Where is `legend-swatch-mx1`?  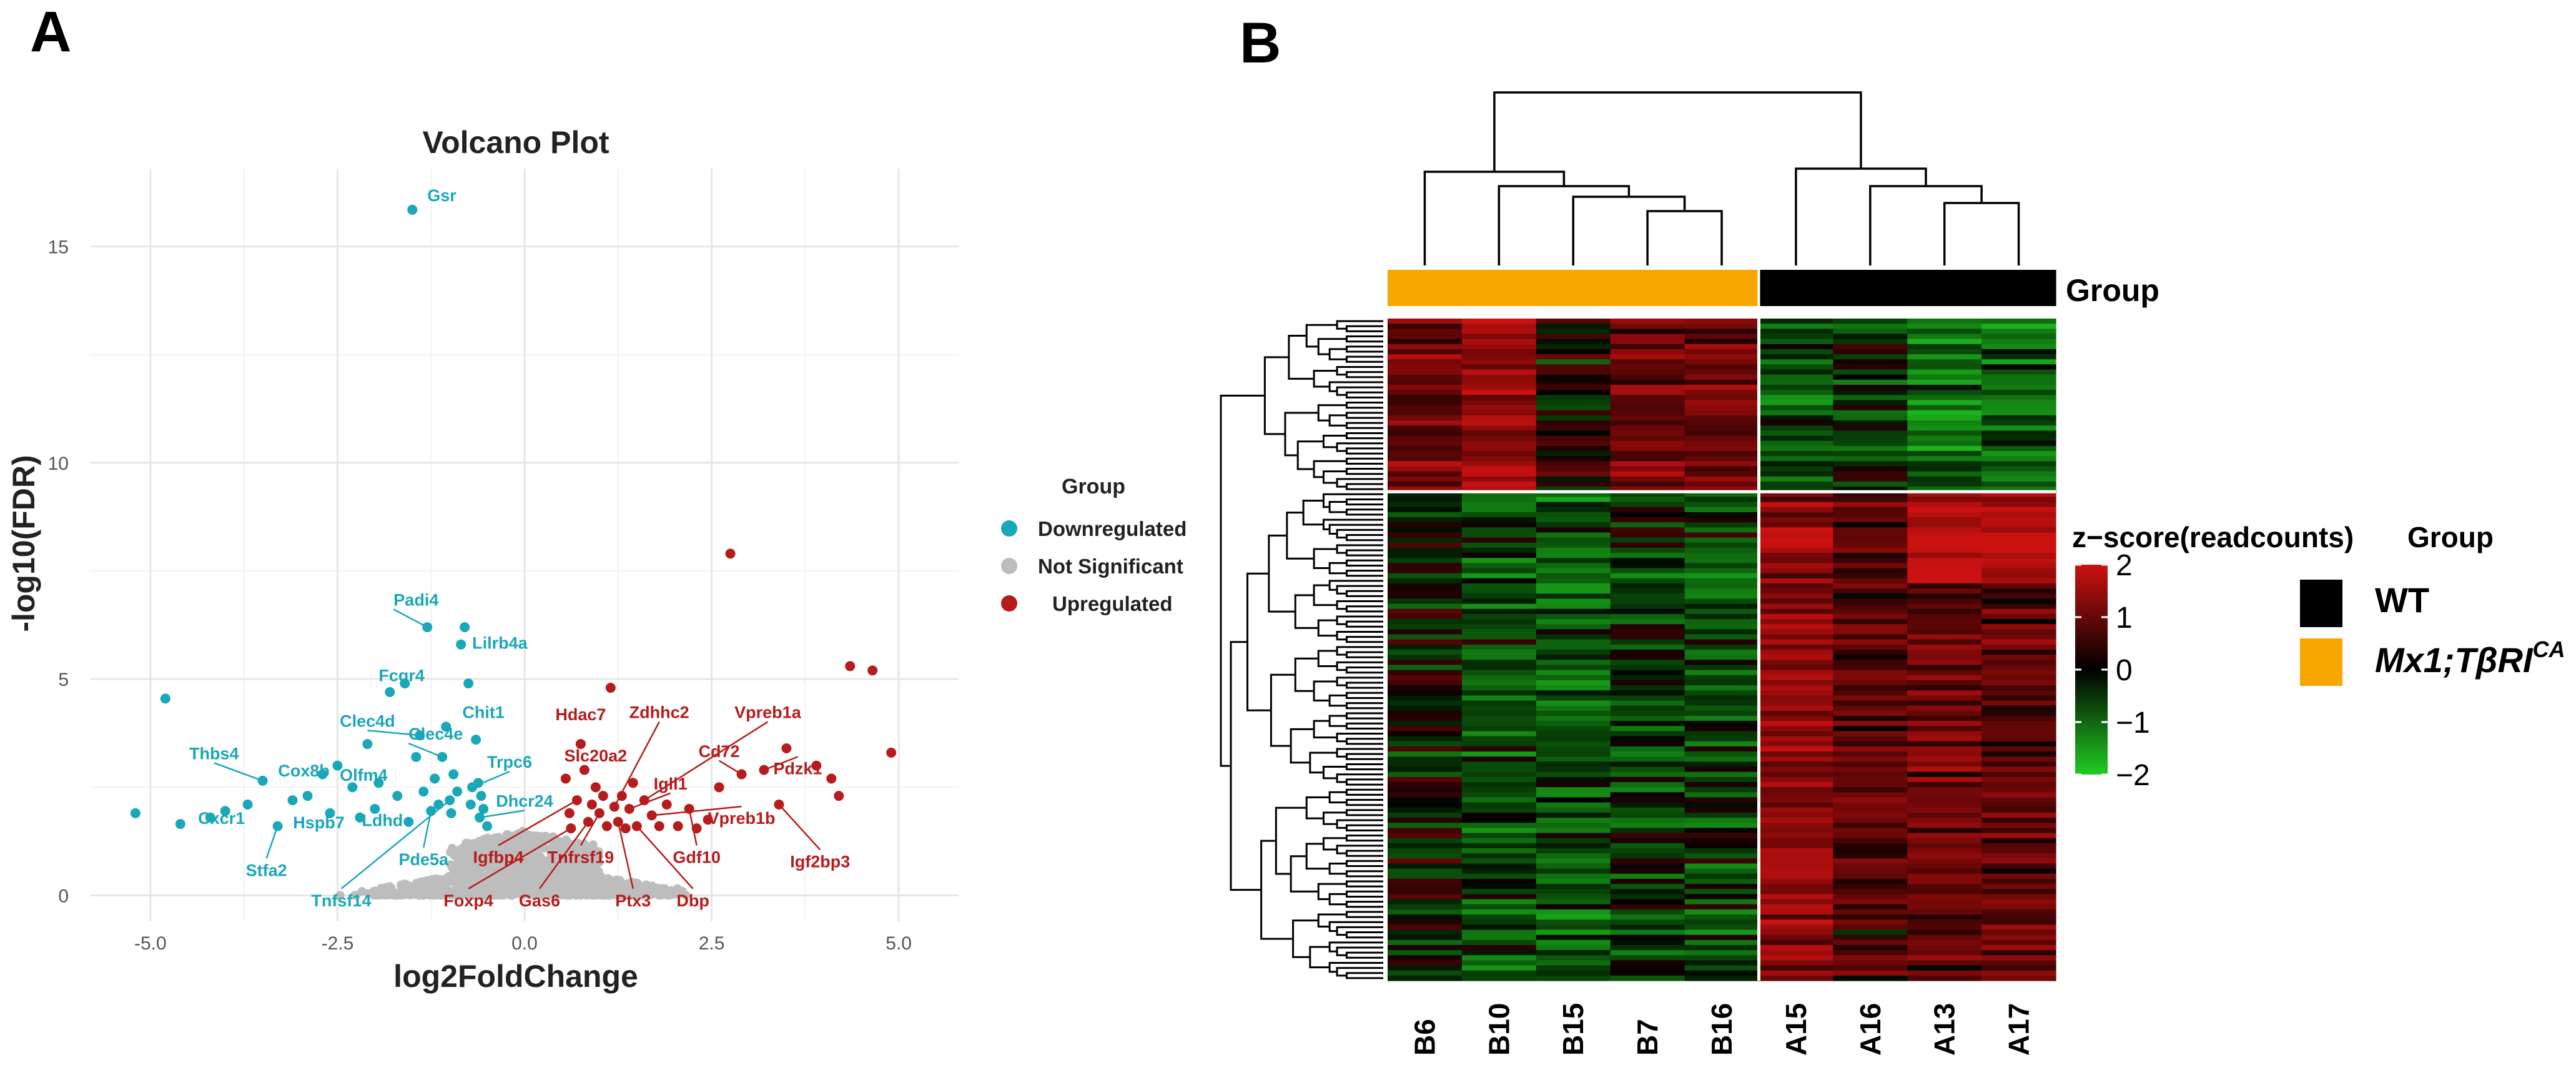
legend-swatch-mx1 is located at coordinates (2321, 662).